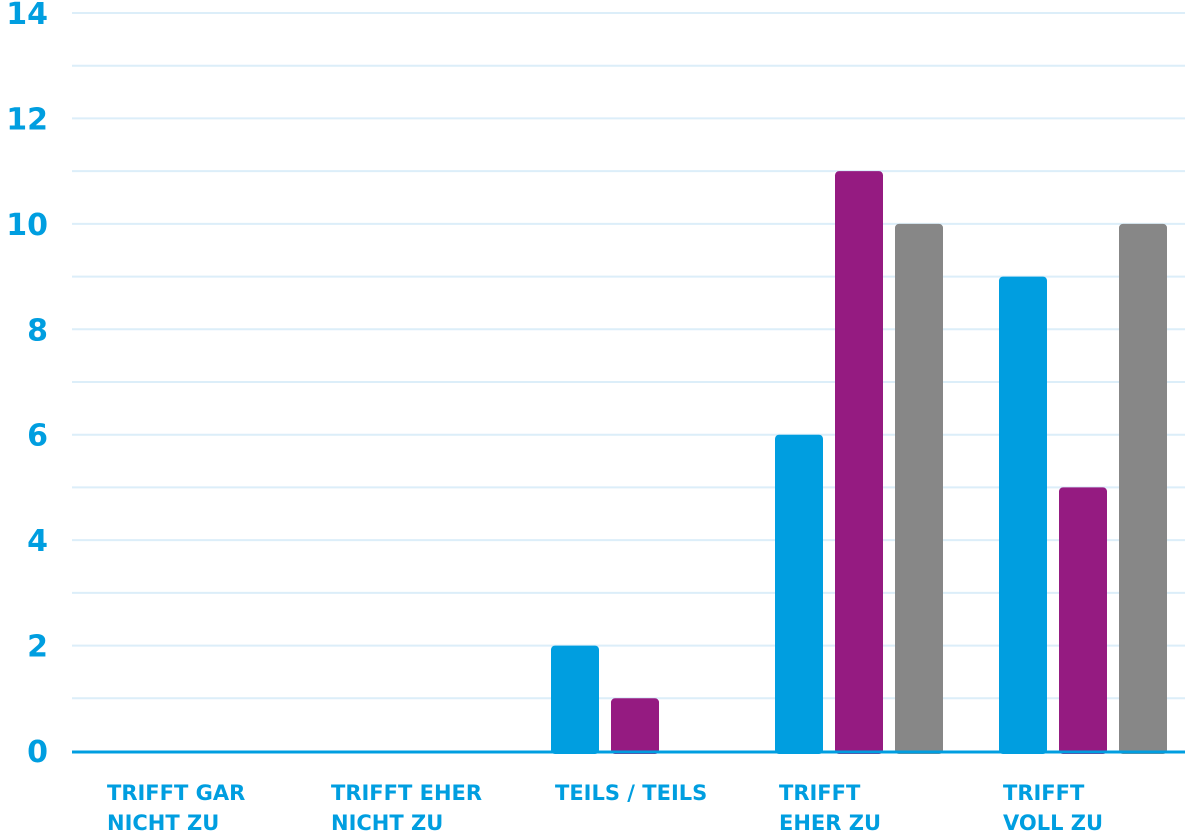 The width and height of the screenshot is (1185, 837). I want to click on x-tick-label-line: TRIFFT EHER, so click(406, 793).